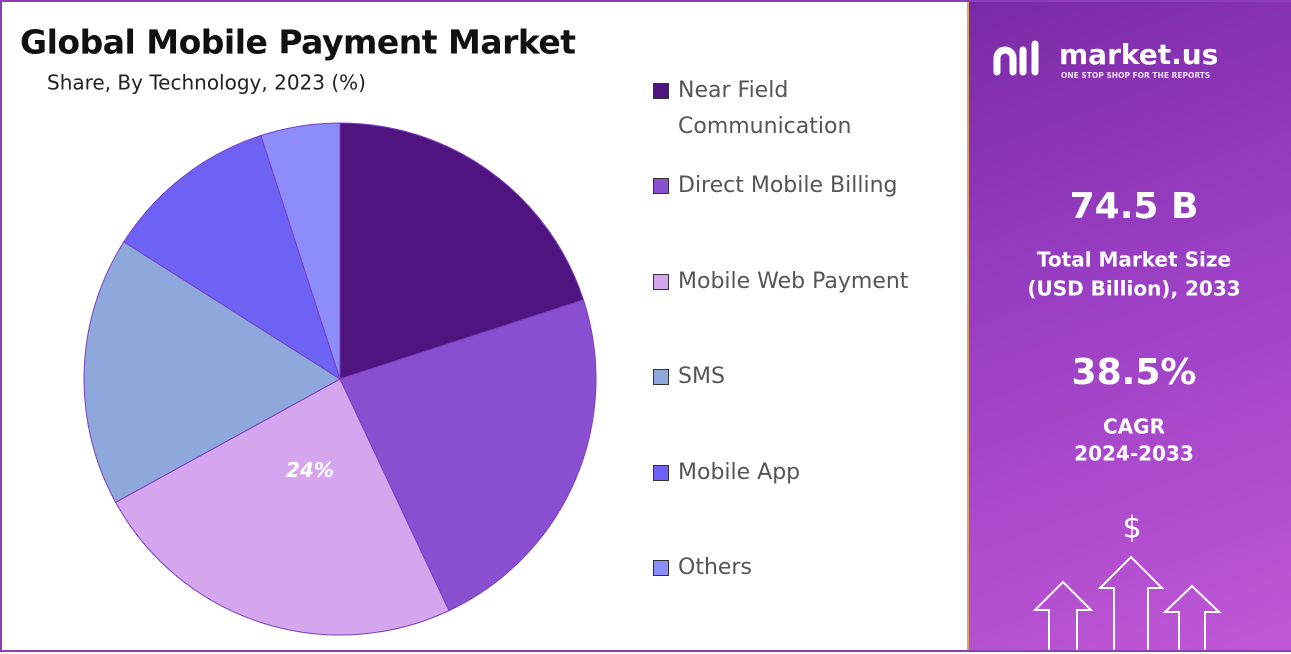 The height and width of the screenshot is (654, 1291). I want to click on market-size-label: Total Market Size, so click(1134, 260).